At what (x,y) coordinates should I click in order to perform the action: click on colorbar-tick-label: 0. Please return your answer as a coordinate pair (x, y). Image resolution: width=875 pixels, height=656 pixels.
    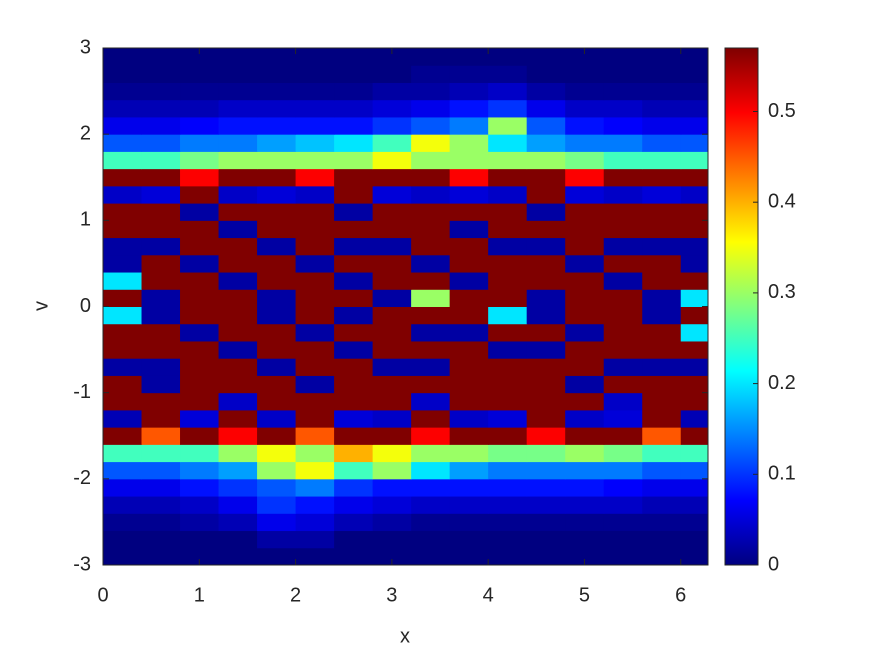
    Looking at the image, I should click on (773, 564).